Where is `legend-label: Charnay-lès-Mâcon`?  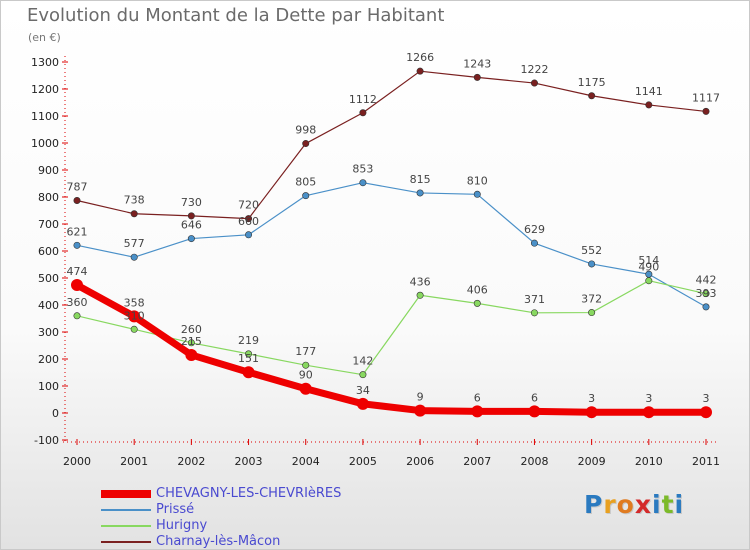
legend-label: Charnay-lès-Mâcon is located at coordinates (218, 541).